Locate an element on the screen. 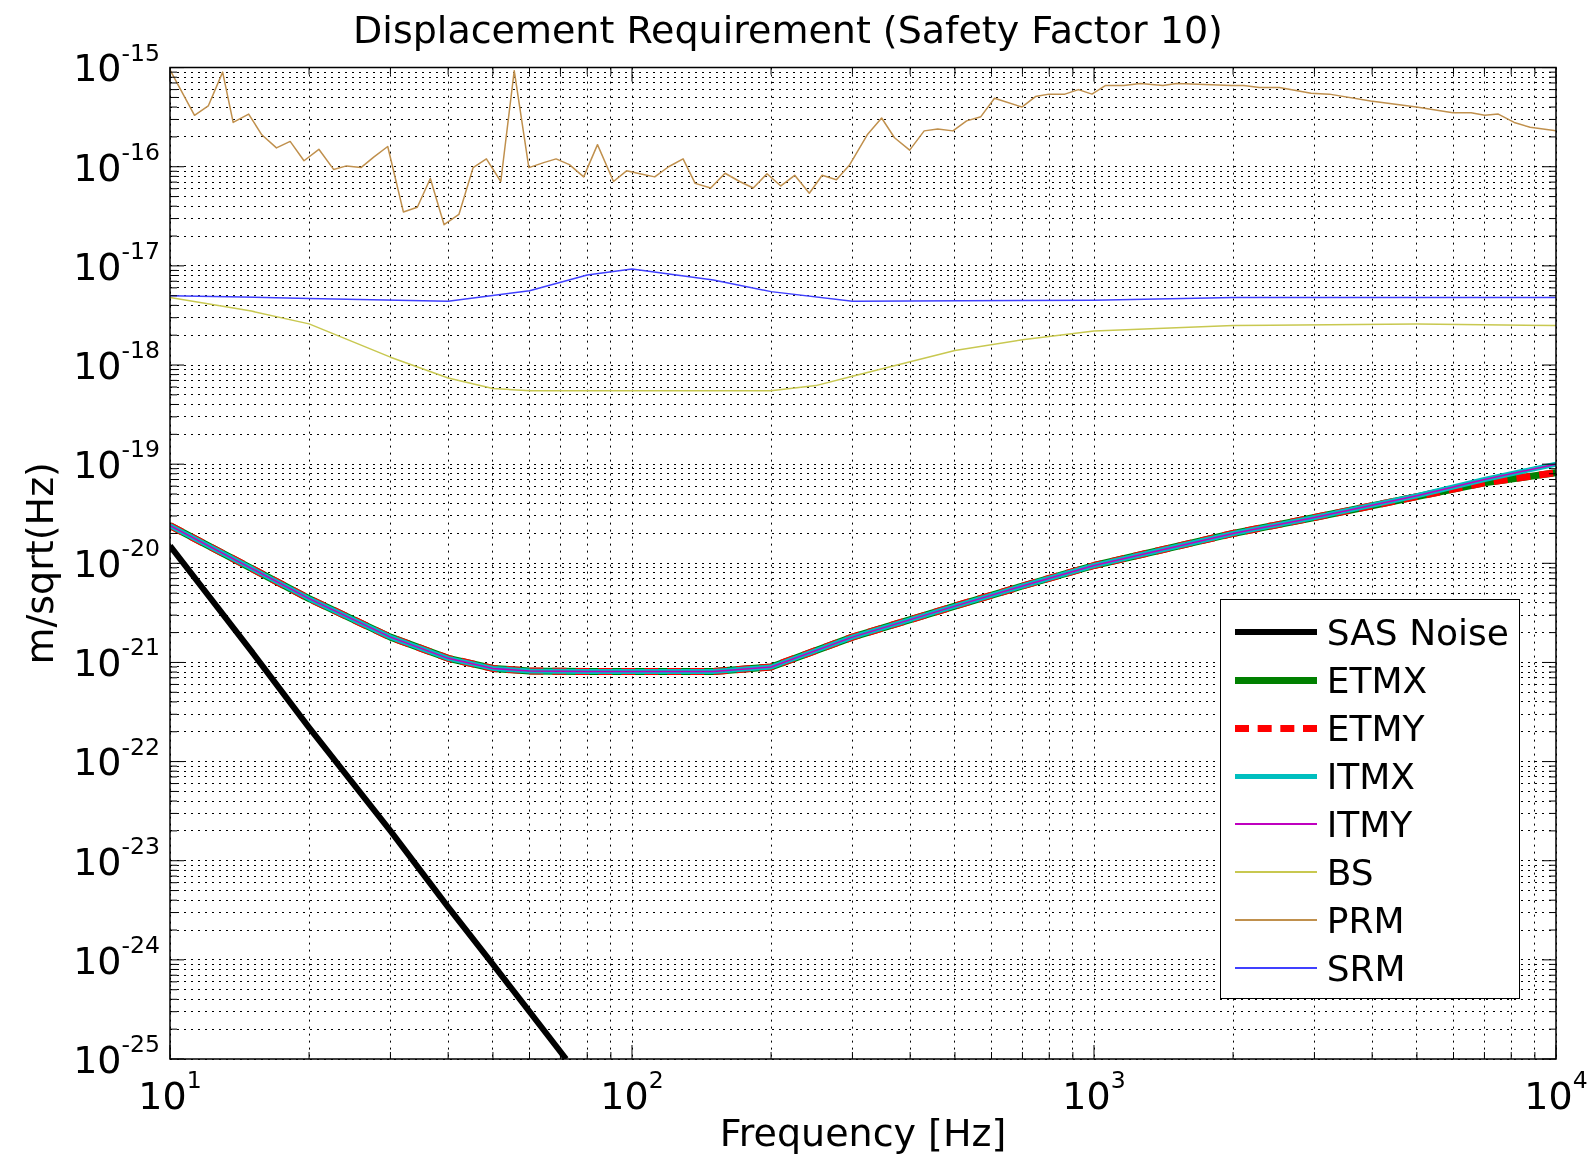 The height and width of the screenshot is (1159, 1596). y-axis-title: m/sqrt(Hz) is located at coordinates (39, 563).